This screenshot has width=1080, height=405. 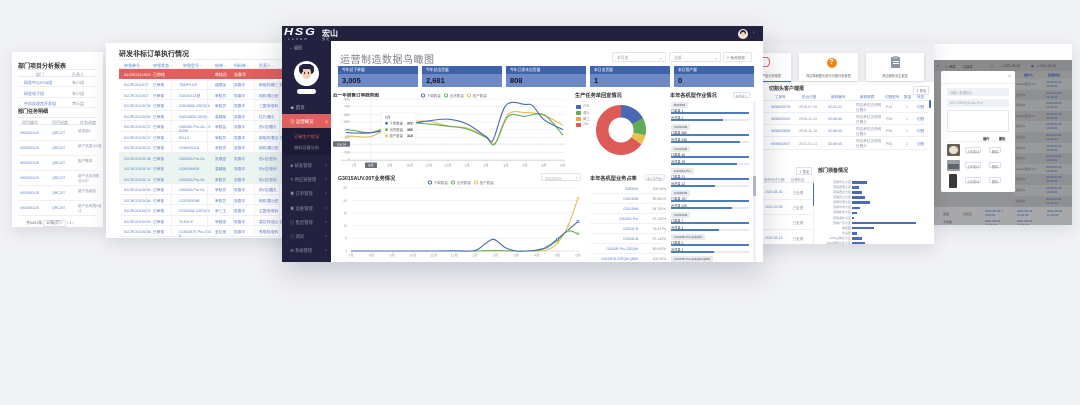 I want to click on svg-text: 372, so click(x=410, y=124).